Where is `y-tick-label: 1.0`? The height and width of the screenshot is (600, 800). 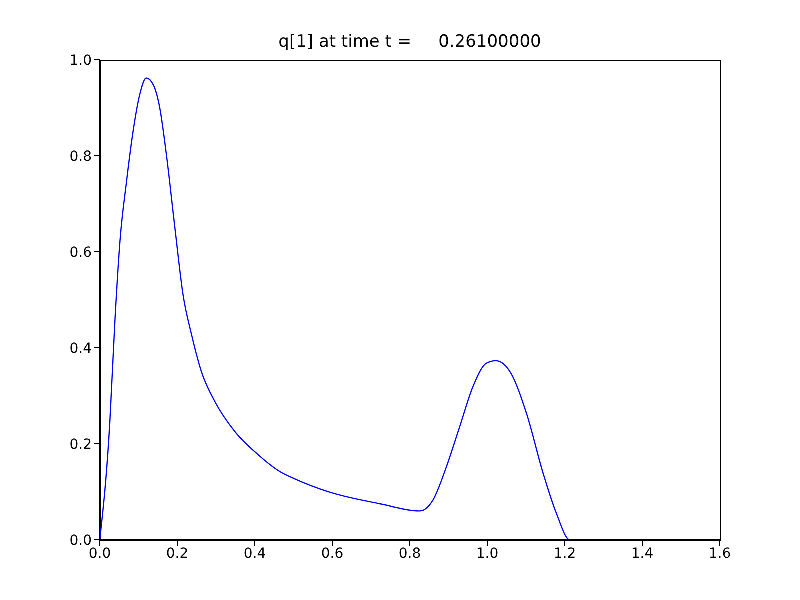 y-tick-label: 1.0 is located at coordinates (81, 60).